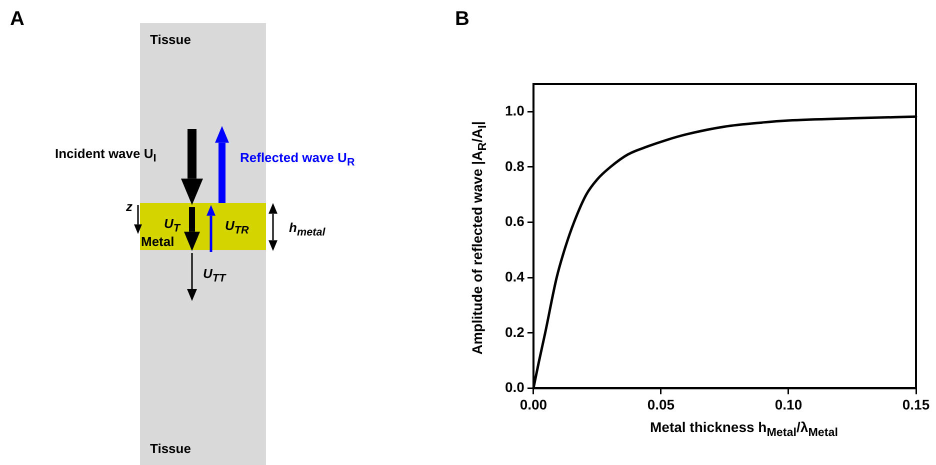 The image size is (936, 465). I want to click on y-tick-label: 0.2, so click(514, 332).